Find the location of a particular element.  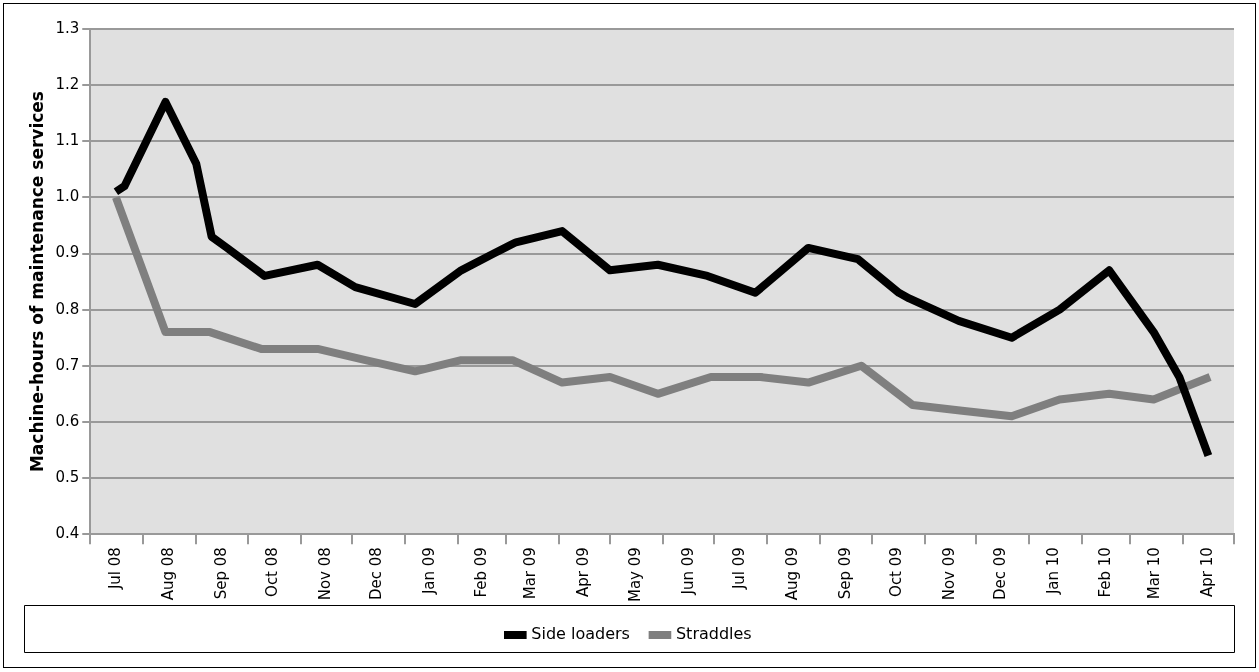

x-tick-label: Dec 09 is located at coordinates (1000, 574).